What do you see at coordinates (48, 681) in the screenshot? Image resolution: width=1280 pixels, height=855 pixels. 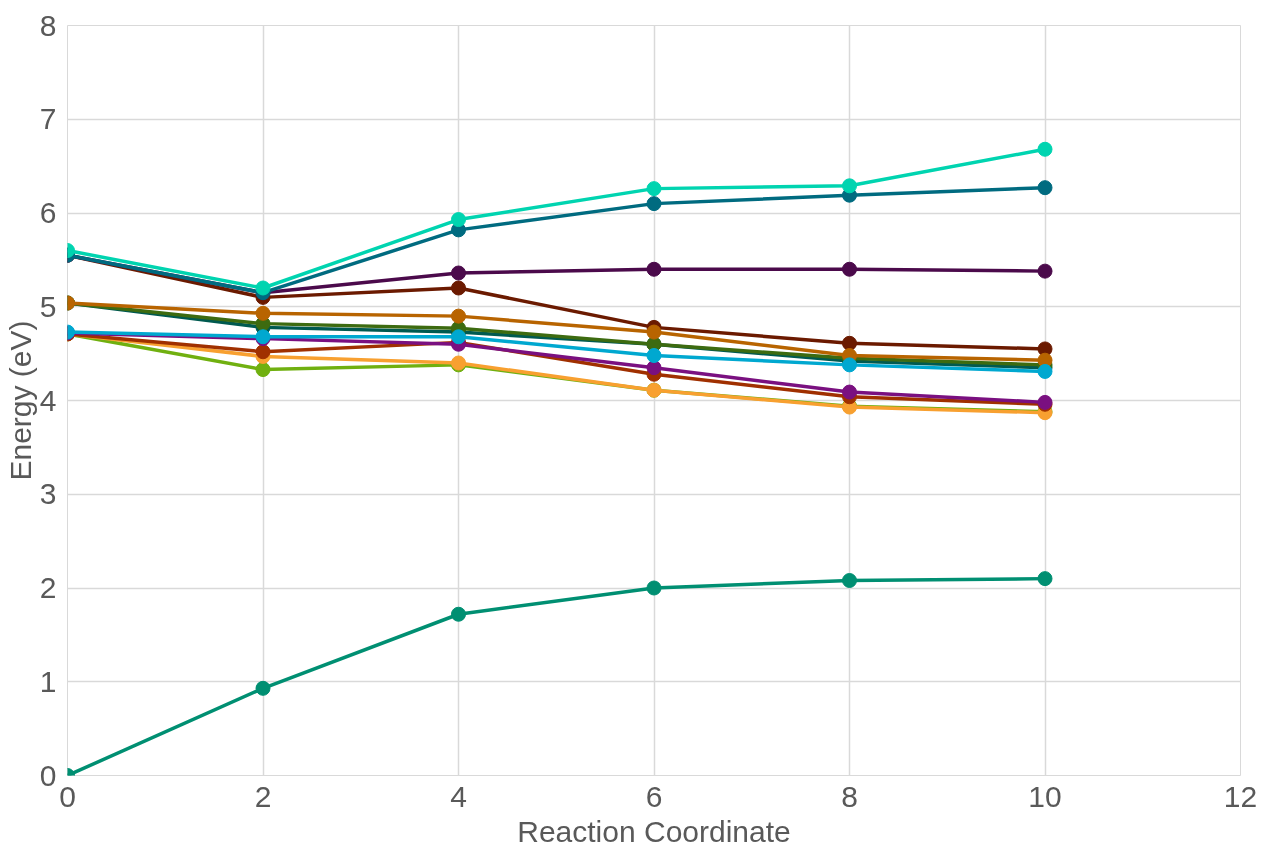 I see `y-tick-label: 1` at bounding box center [48, 681].